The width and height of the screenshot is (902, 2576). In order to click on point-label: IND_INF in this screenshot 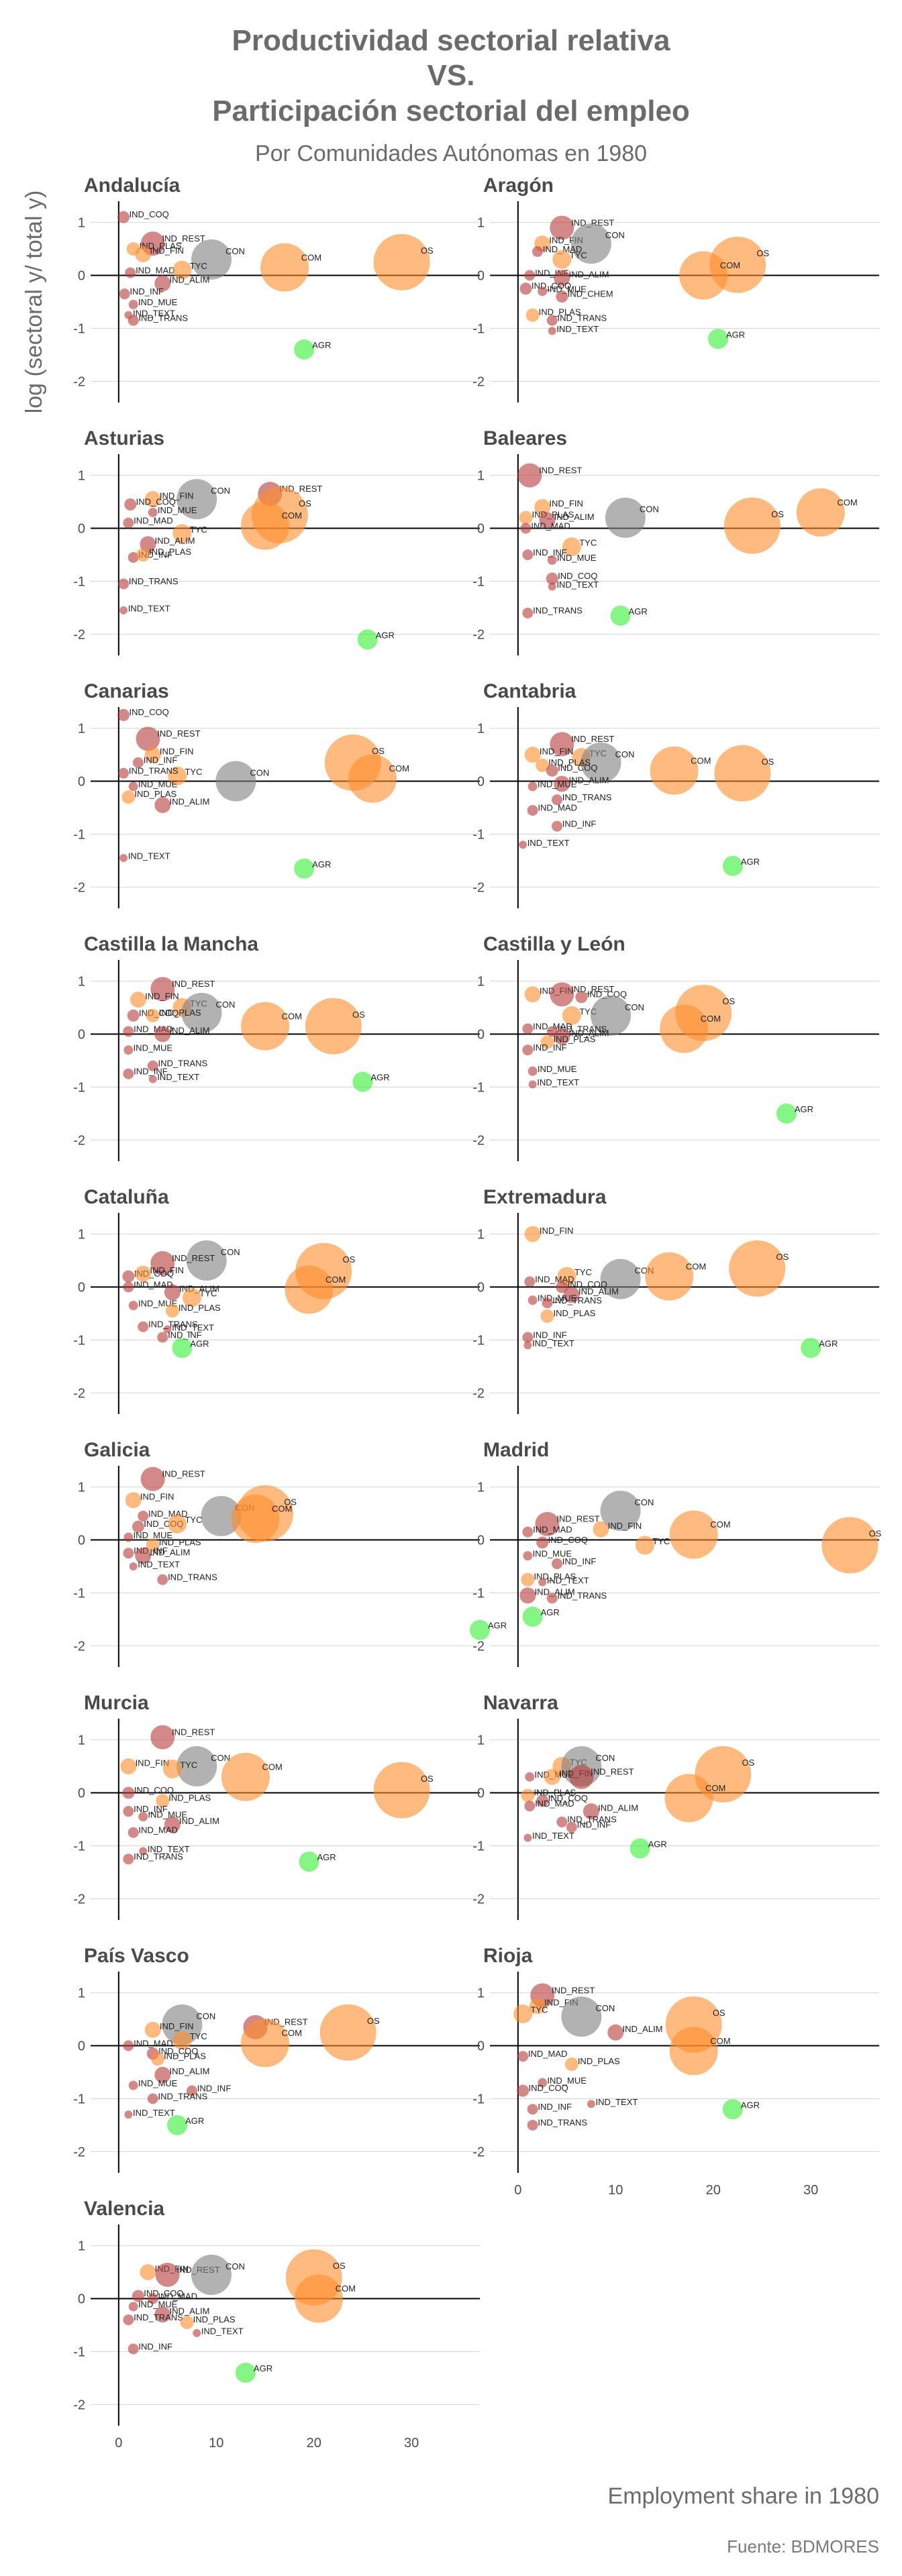, I will do `click(214, 2088)`.